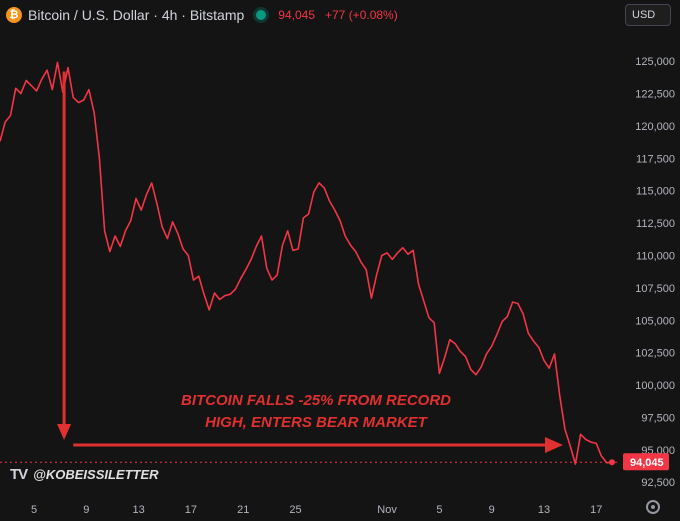 This screenshot has height=521, width=680. I want to click on price-change: +77 (+0.08%), so click(361, 15).